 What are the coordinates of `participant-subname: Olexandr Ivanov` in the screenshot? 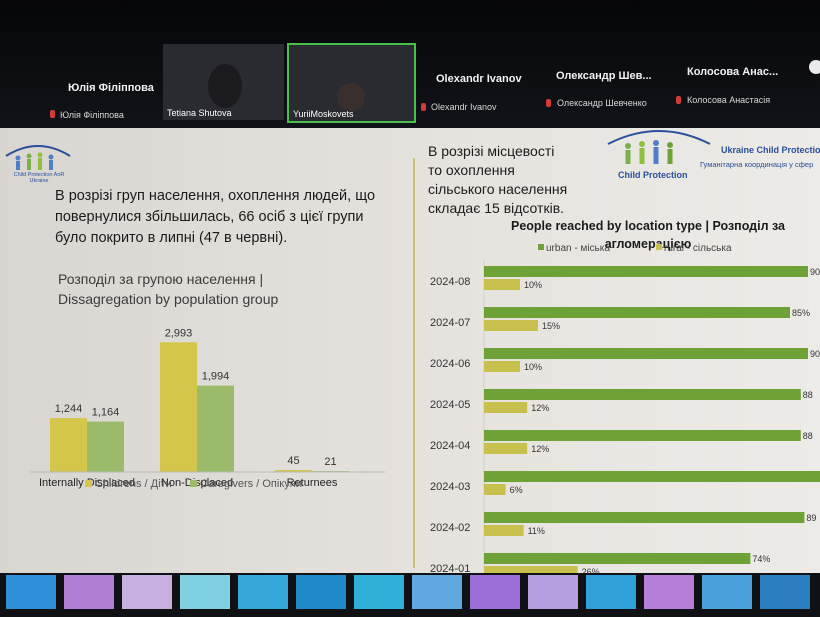 It's located at (464, 107).